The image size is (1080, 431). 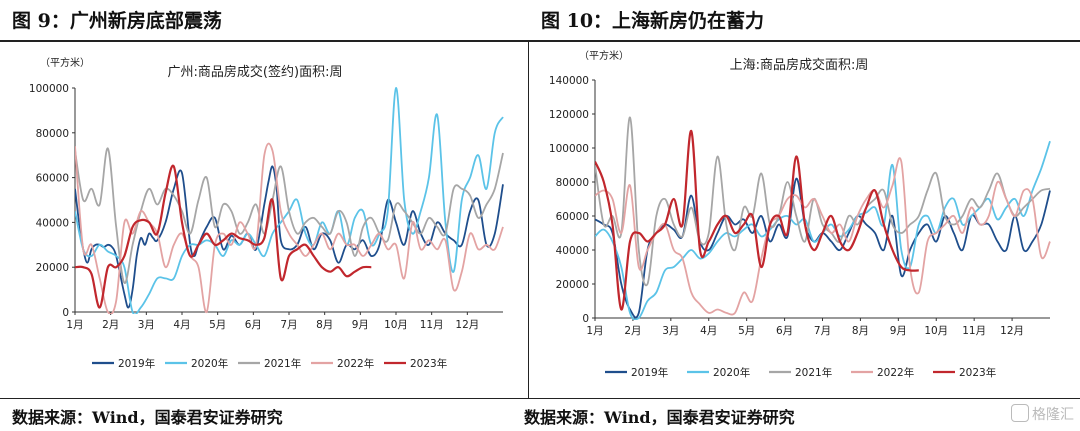 What do you see at coordinates (117, 21) in the screenshot?
I see `figure-title-left: 图 9：广州新房底部震荡` at bounding box center [117, 21].